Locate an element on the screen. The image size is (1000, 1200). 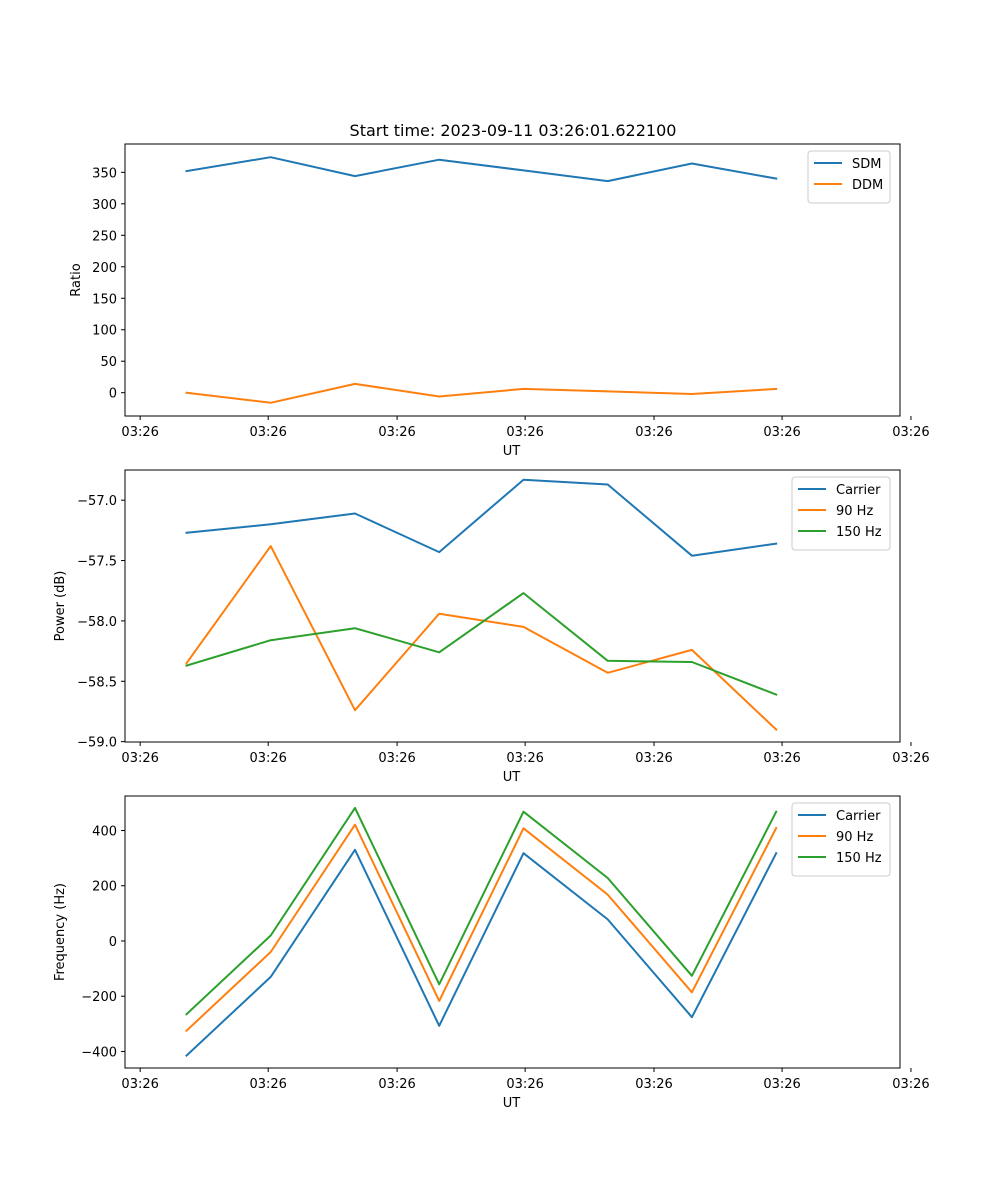
frequency-series-150-hz is located at coordinates (481, 911).